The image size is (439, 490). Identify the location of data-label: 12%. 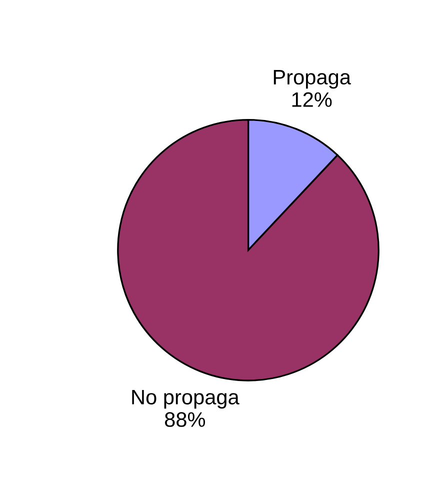
(312, 99).